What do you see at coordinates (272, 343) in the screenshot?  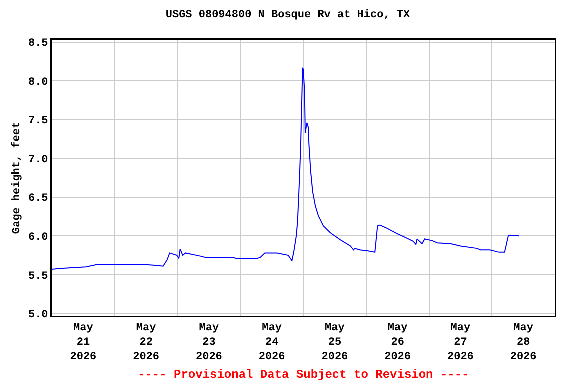 I see `x-tick-label: May 24 2026` at bounding box center [272, 343].